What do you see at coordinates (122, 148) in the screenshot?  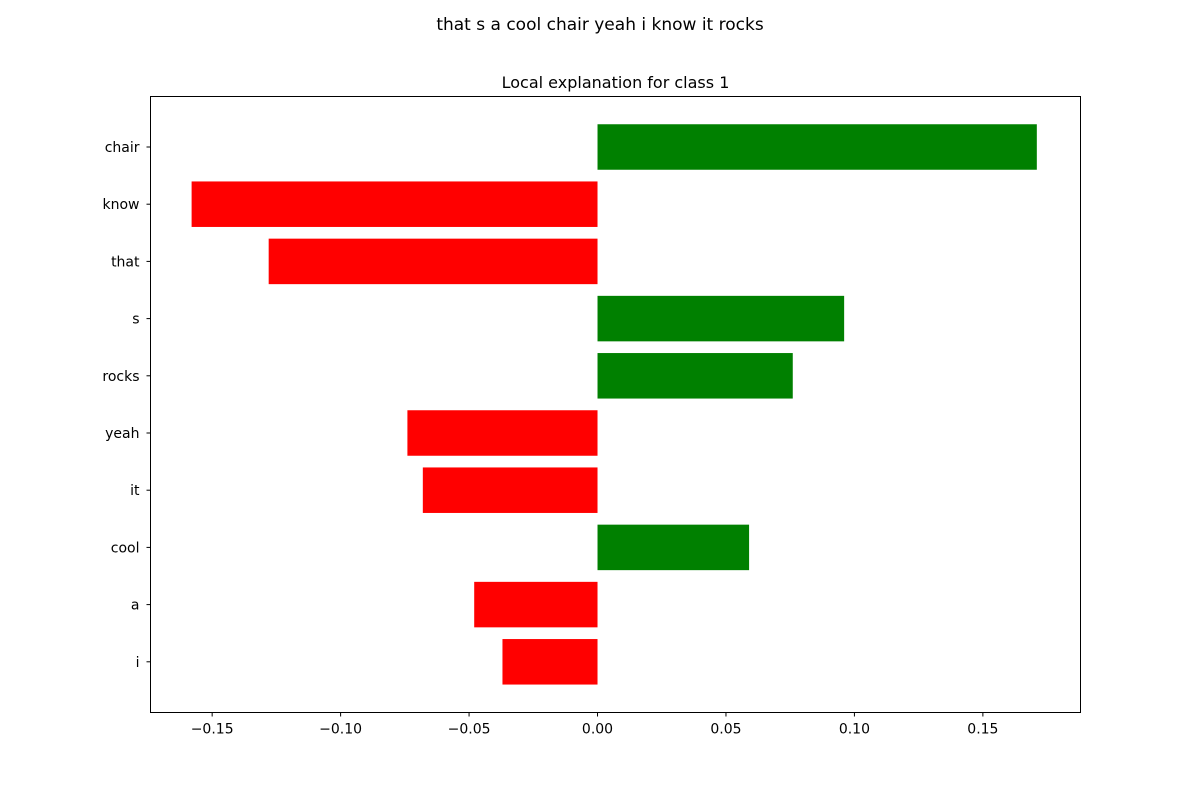 I see `y-tick-label: chair` at bounding box center [122, 148].